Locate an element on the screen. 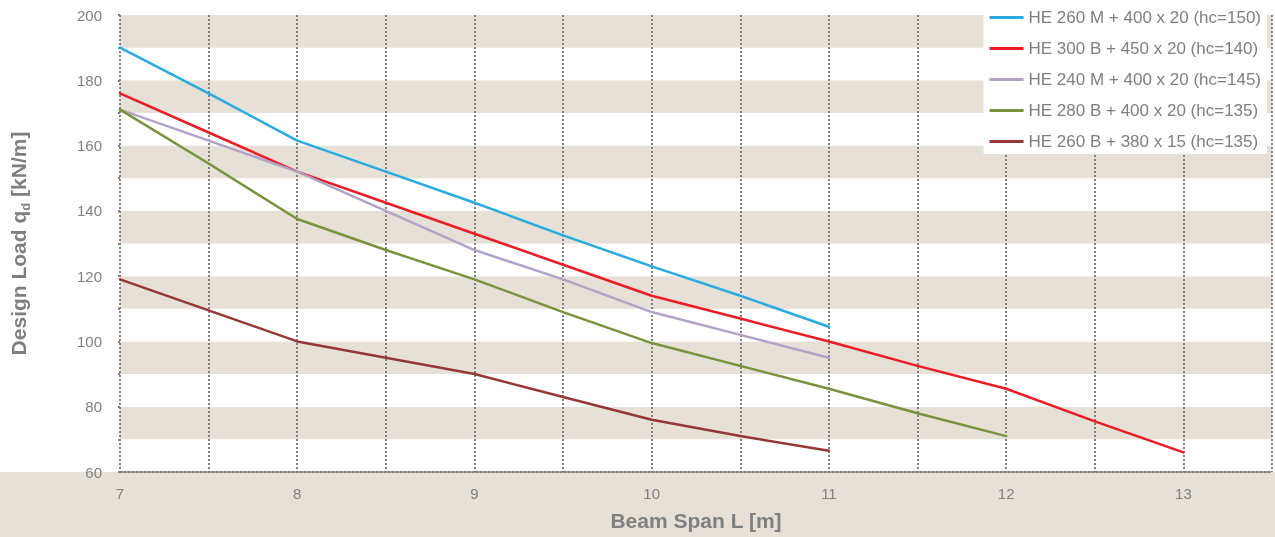 Image resolution: width=1275 pixels, height=537 pixels. y-axis-title: Design Load qd [kN/m] is located at coordinates (20, 243).